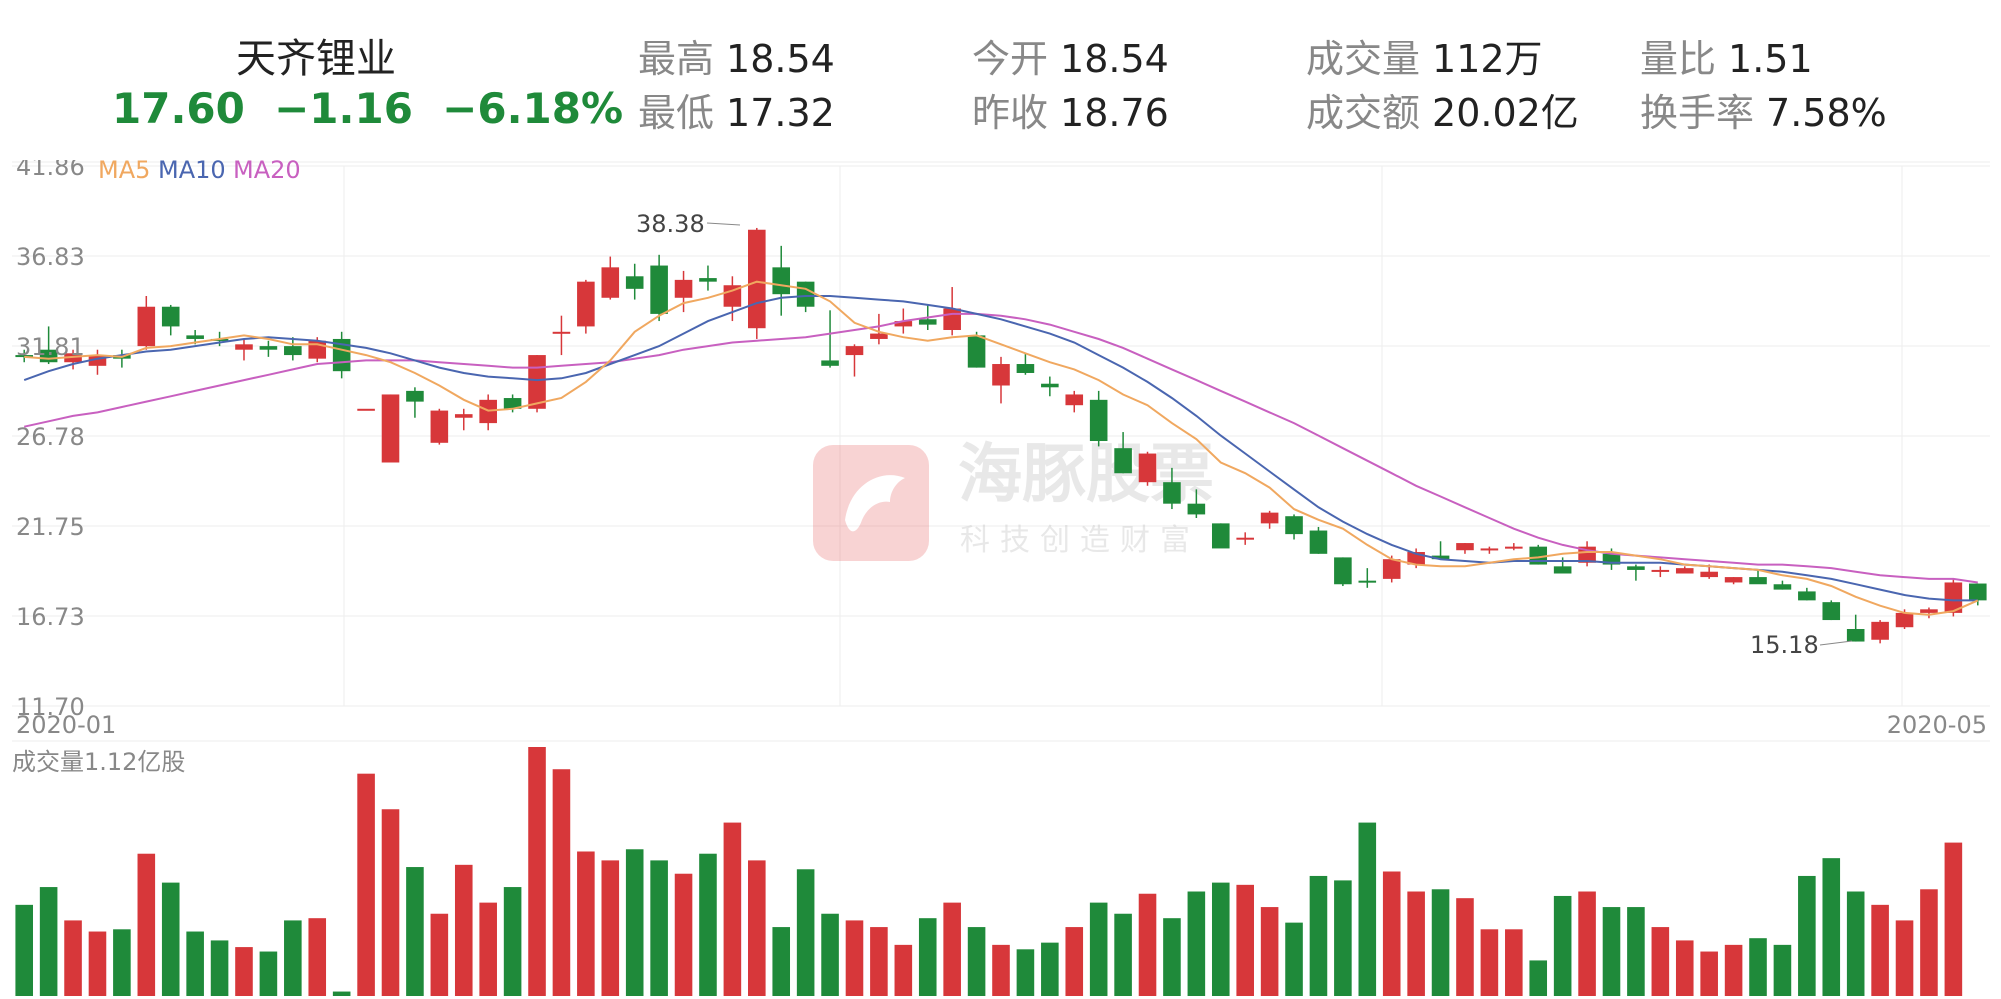 Image resolution: width=2001 pixels, height=999 pixels. What do you see at coordinates (1363, 113) in the screenshot?
I see `stat-label: 成交额` at bounding box center [1363, 113].